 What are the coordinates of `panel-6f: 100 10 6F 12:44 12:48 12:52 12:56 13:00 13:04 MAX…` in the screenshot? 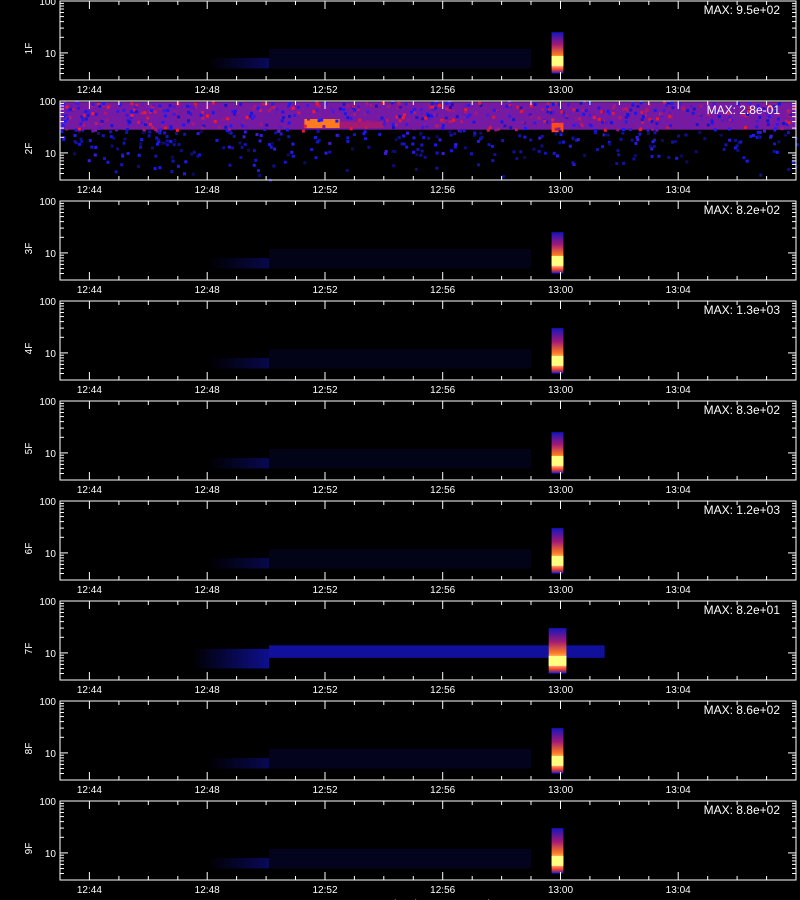 It's located at (410, 546).